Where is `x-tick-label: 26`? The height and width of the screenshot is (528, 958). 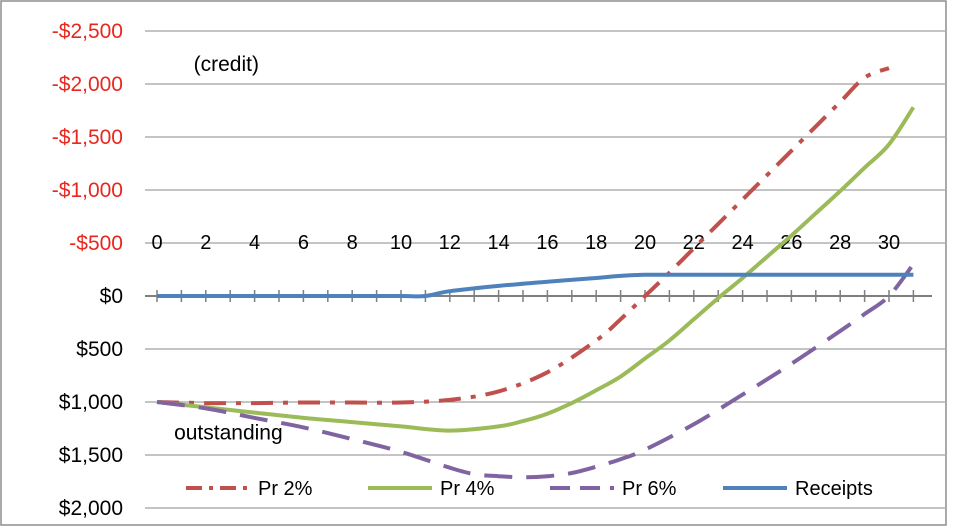 x-tick-label: 26 is located at coordinates (791, 243).